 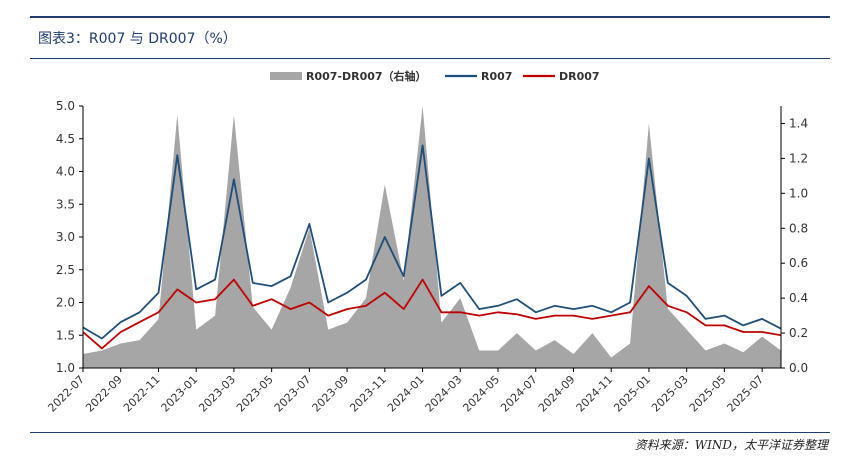 I want to click on x-tick-label: 2022-11, so click(x=142, y=394).